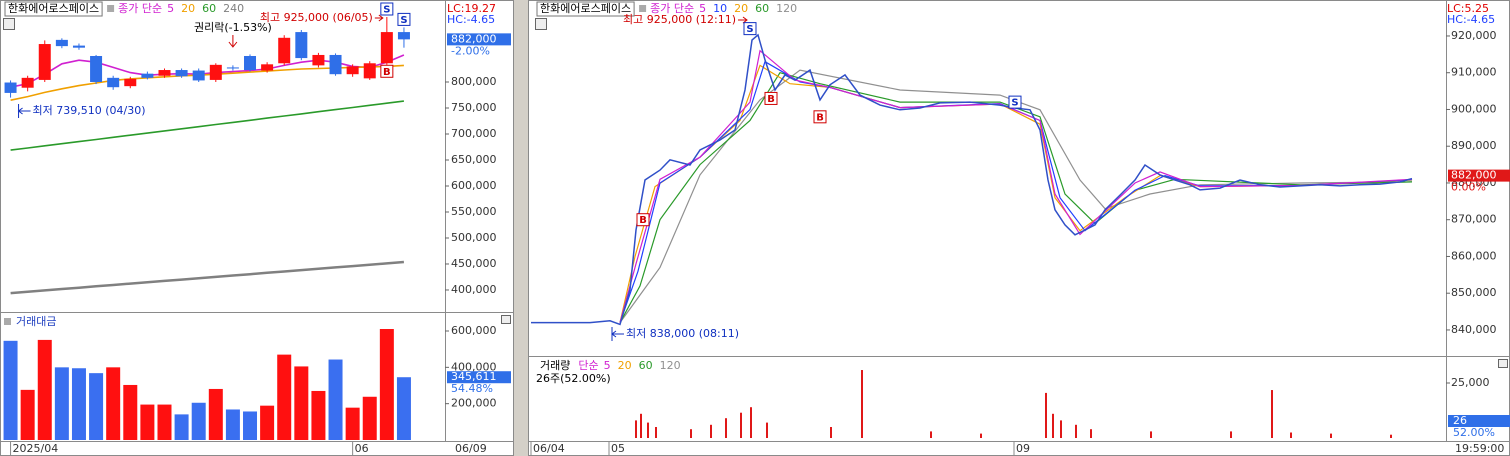 This screenshot has width=1510, height=456. What do you see at coordinates (743, 20) in the screenshot?
I see `arrow` at bounding box center [743, 20].